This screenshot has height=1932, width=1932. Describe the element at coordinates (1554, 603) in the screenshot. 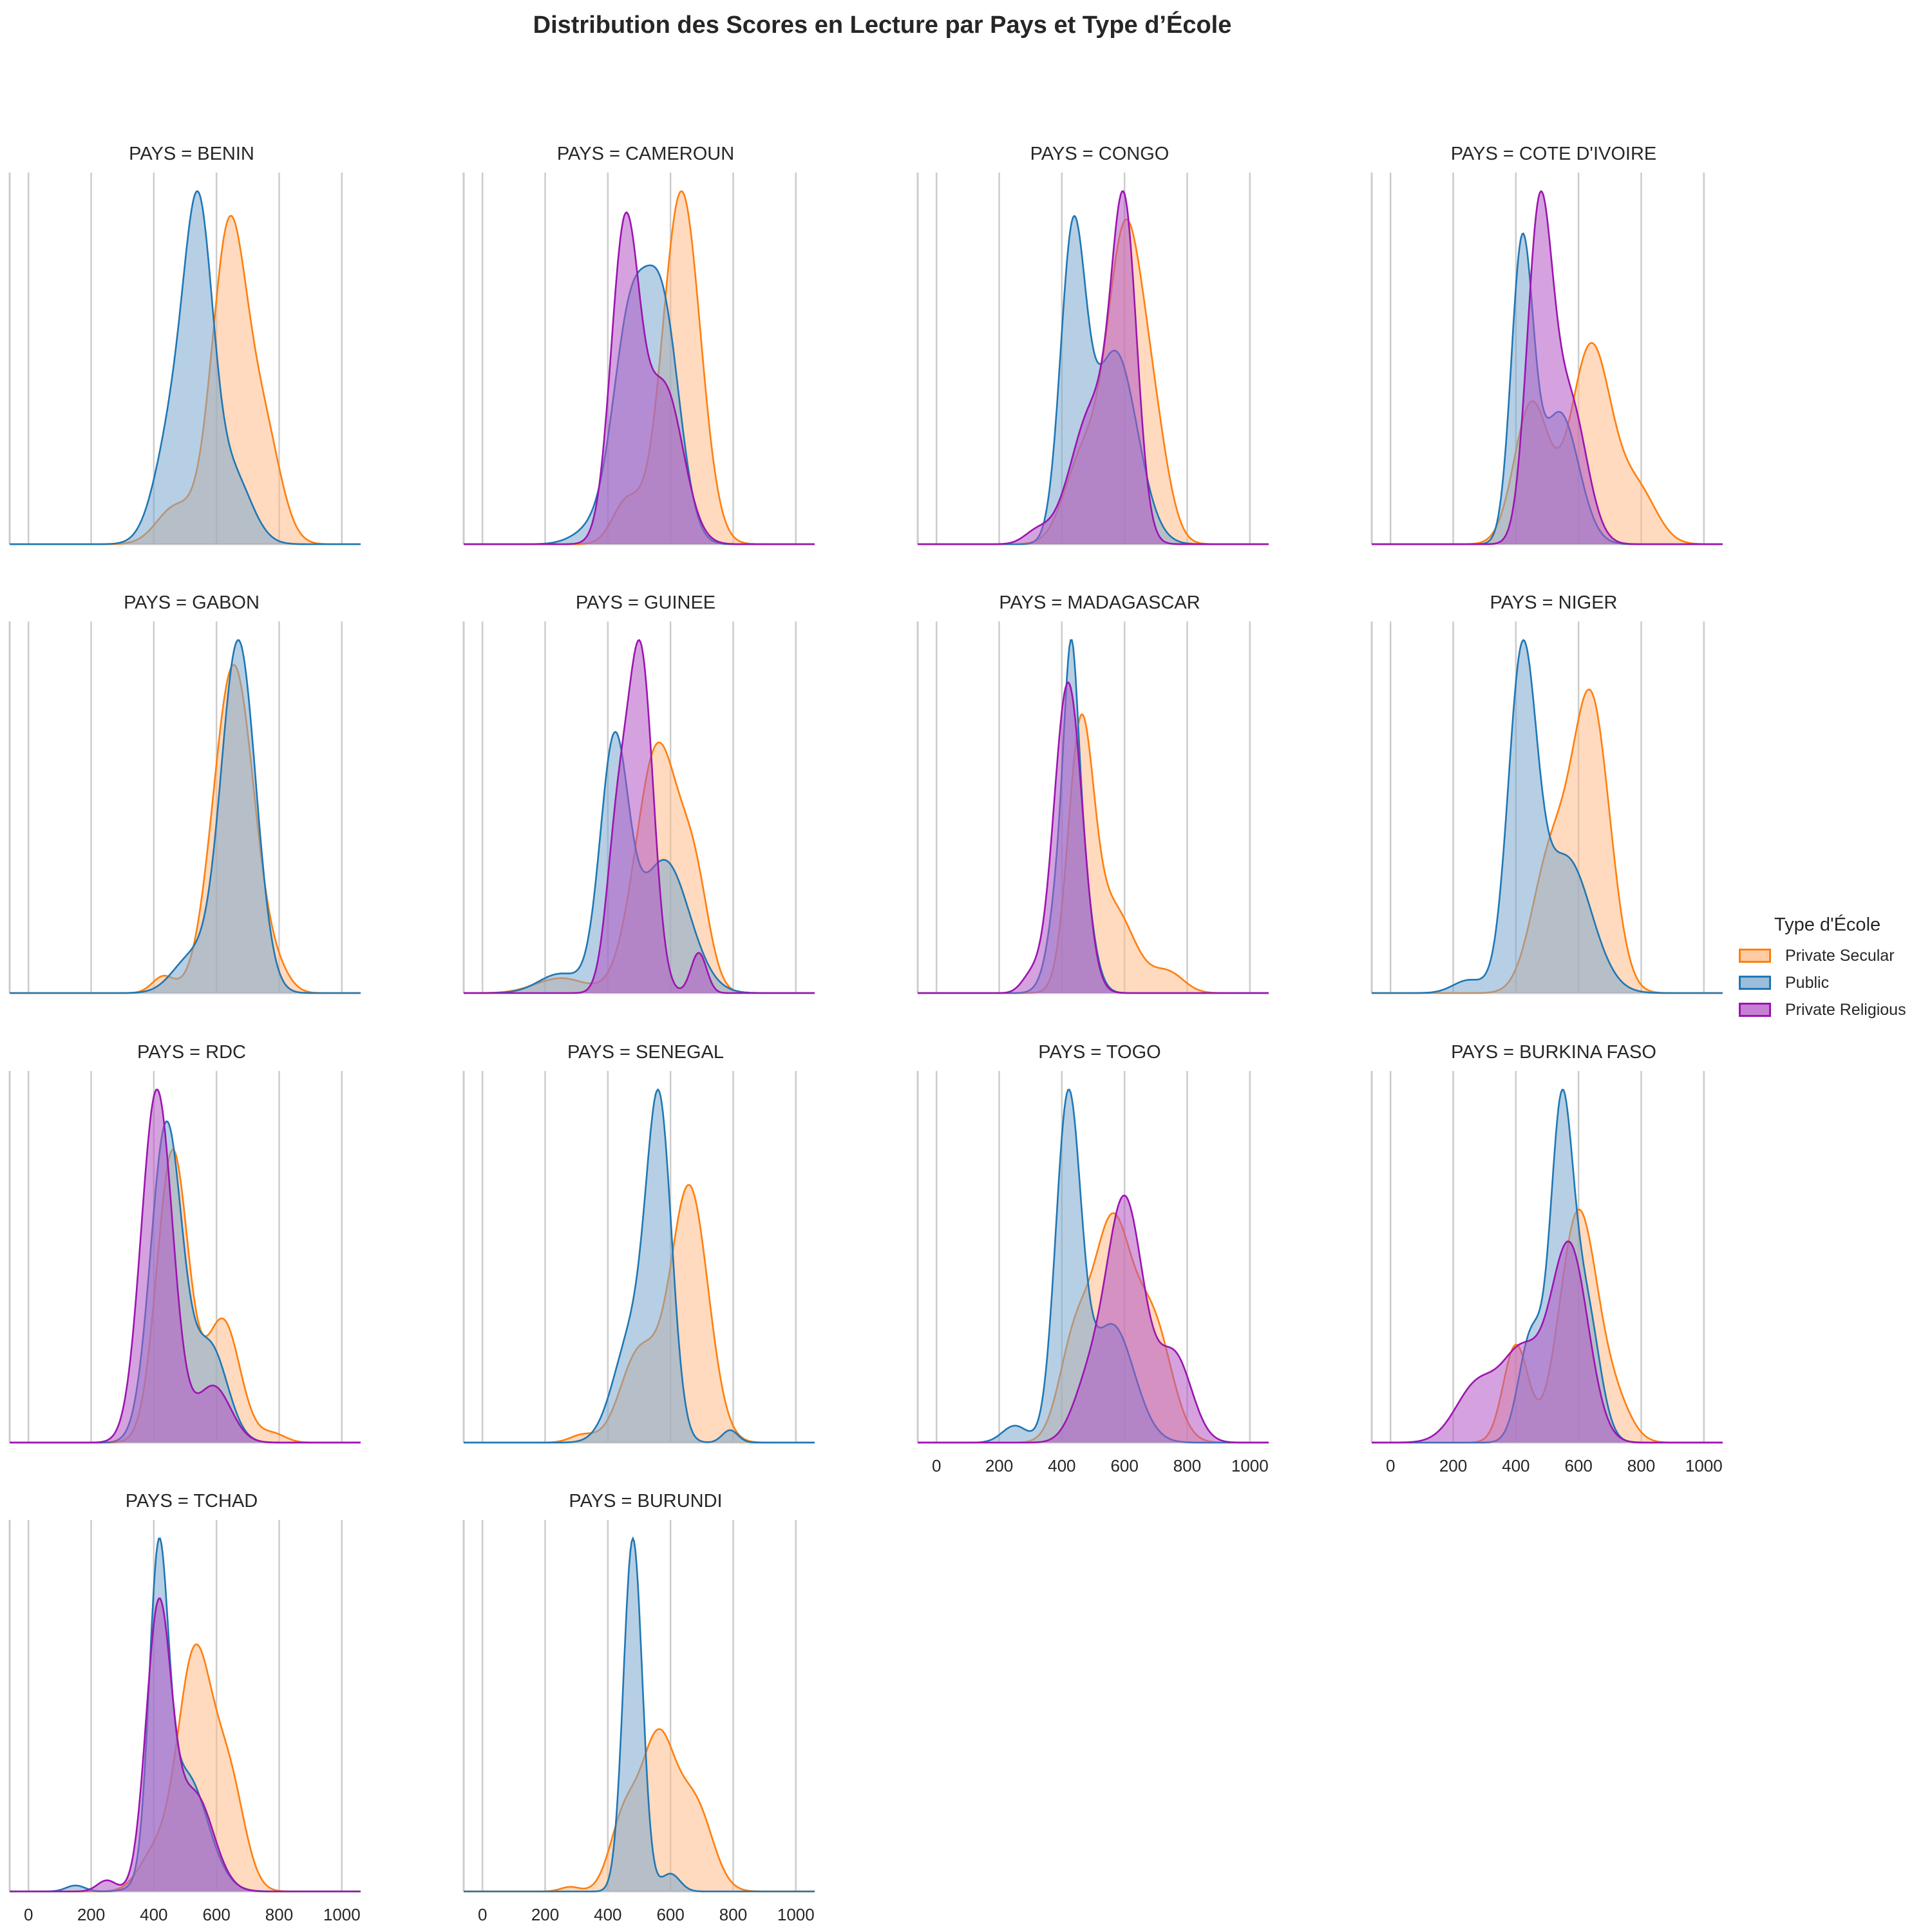

I see `facet-title: PAYS = NIGER` at that location.